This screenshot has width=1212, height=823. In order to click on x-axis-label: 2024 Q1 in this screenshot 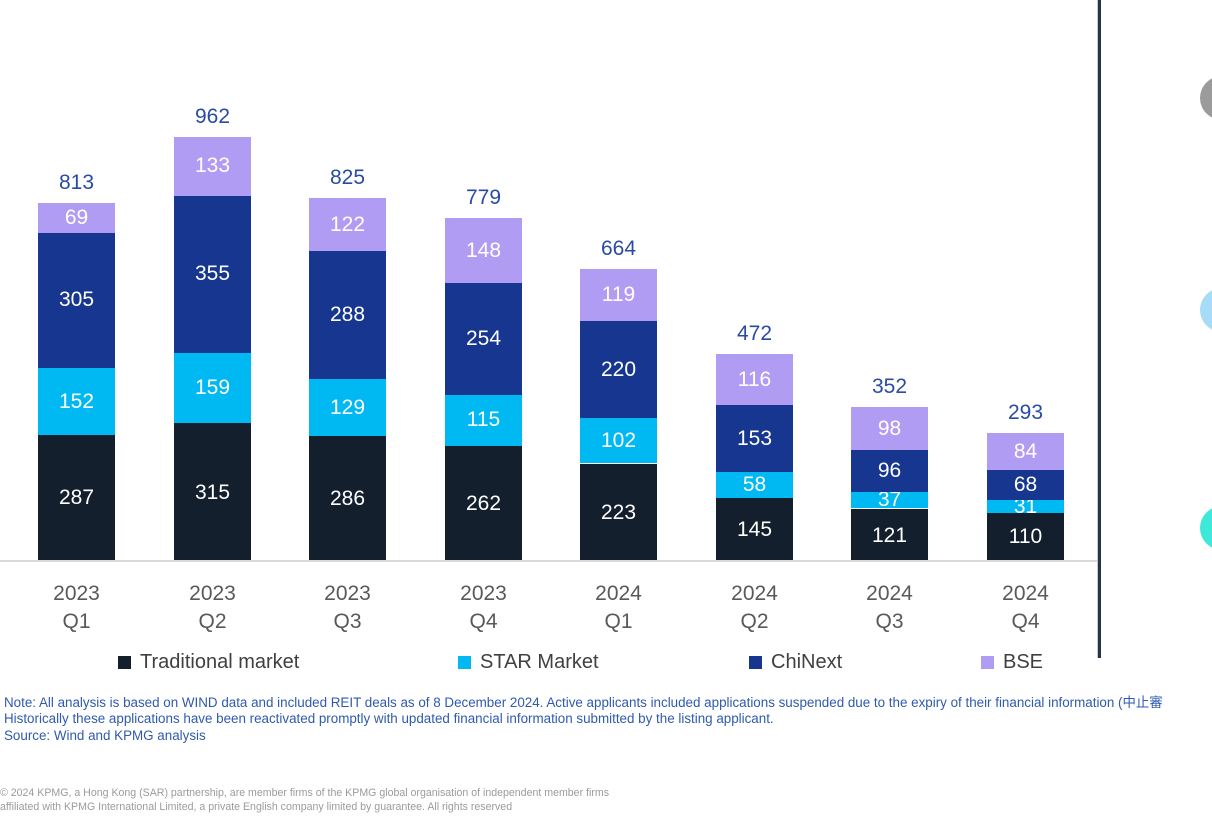, I will do `click(618, 608)`.